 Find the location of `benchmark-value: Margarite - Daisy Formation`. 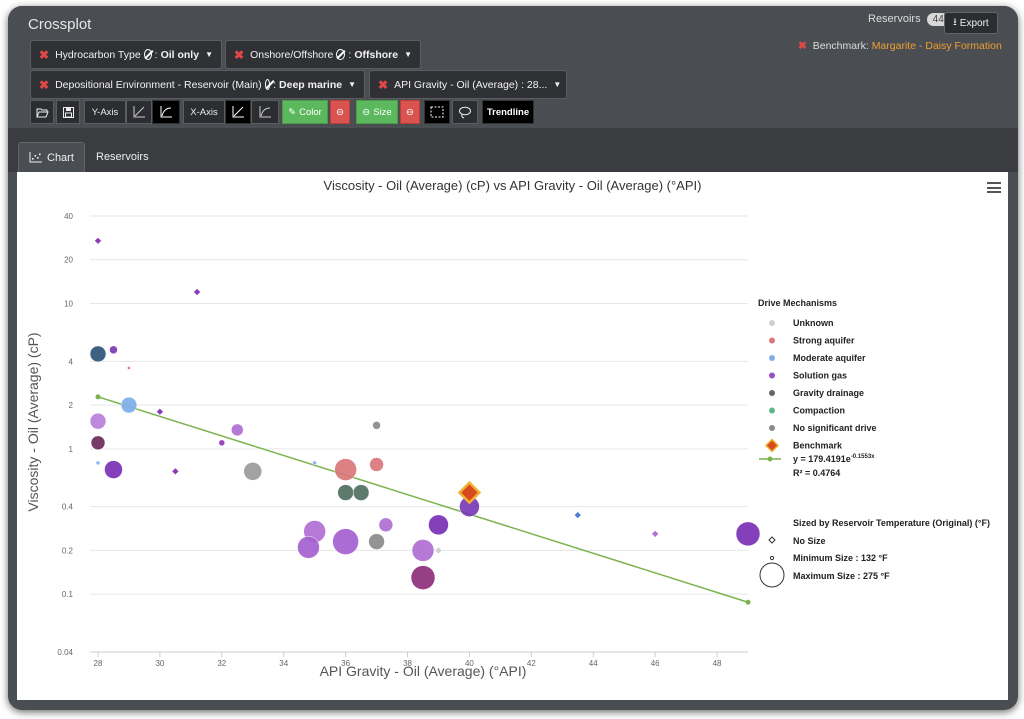

benchmark-value: Margarite - Daisy Formation is located at coordinates (936, 46).